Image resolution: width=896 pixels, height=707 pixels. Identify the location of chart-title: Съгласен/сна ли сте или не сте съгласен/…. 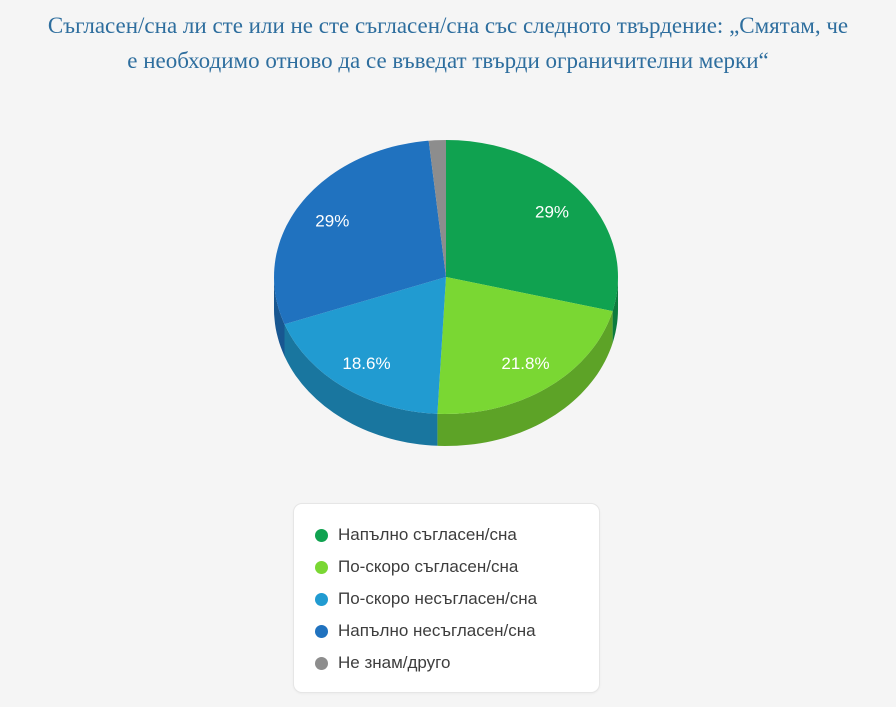
(448, 43).